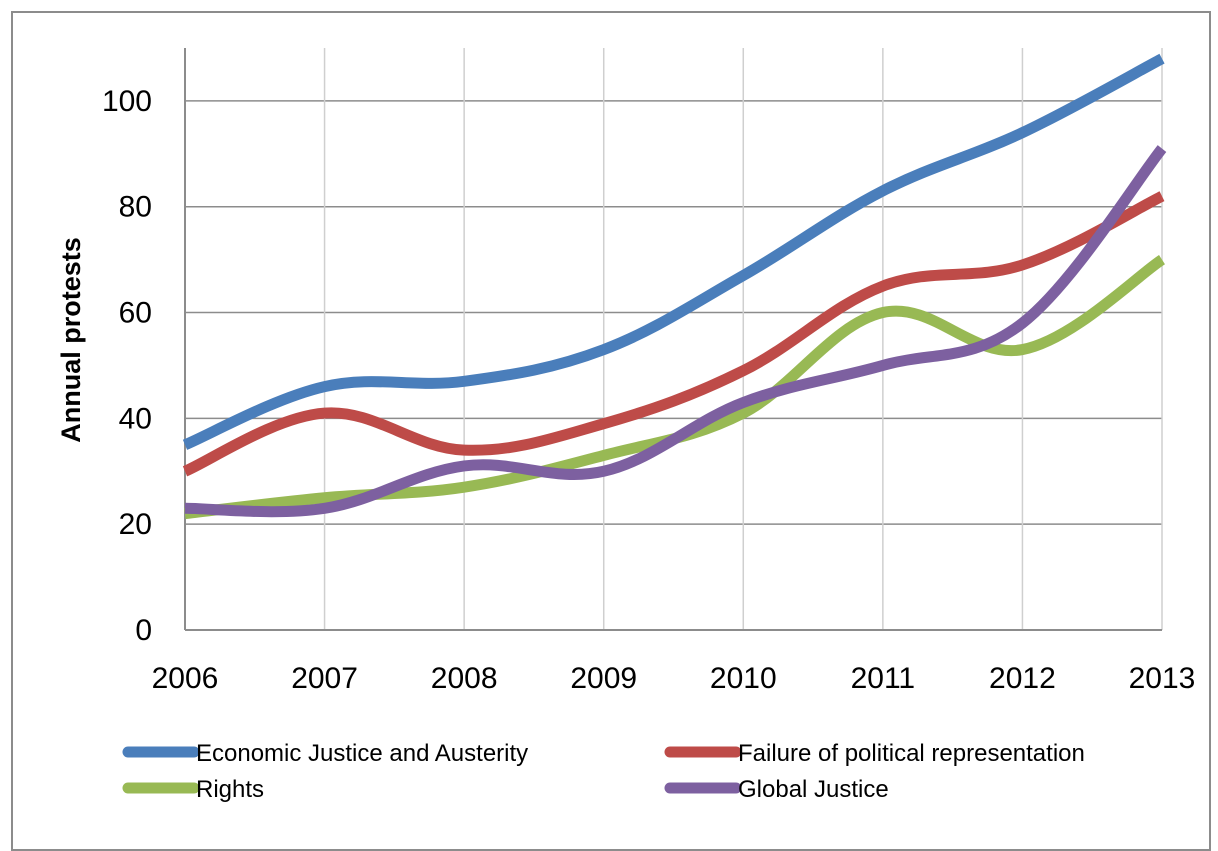 Image resolution: width=1218 pixels, height=851 pixels. Describe the element at coordinates (1162, 678) in the screenshot. I see `x-tick-label: 2013` at that location.